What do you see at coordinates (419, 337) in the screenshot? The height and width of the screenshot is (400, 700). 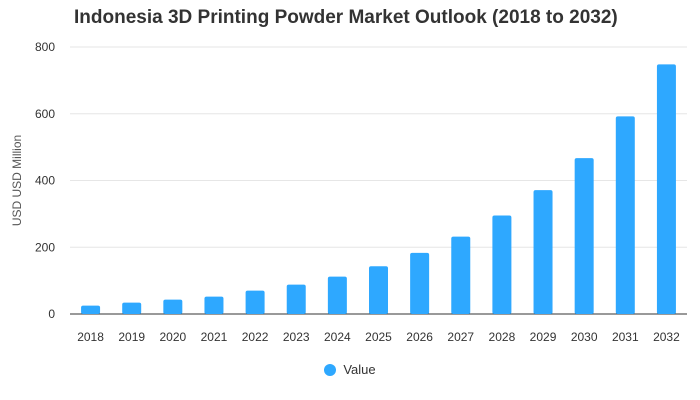 I see `x-tick-label: 2026` at bounding box center [419, 337].